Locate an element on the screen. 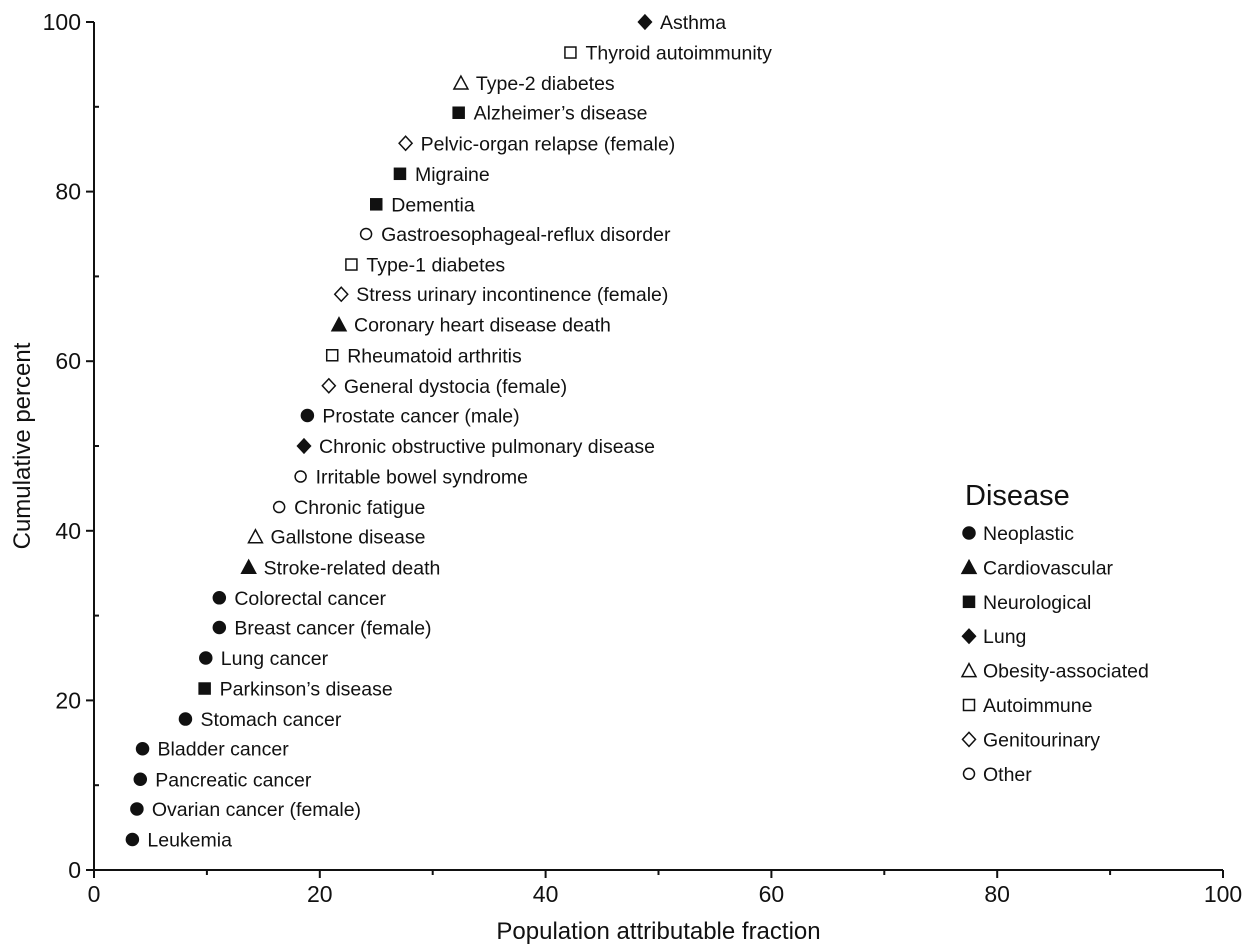  legend-entry-genitourinary: Genitourinary is located at coordinates (1030, 740).